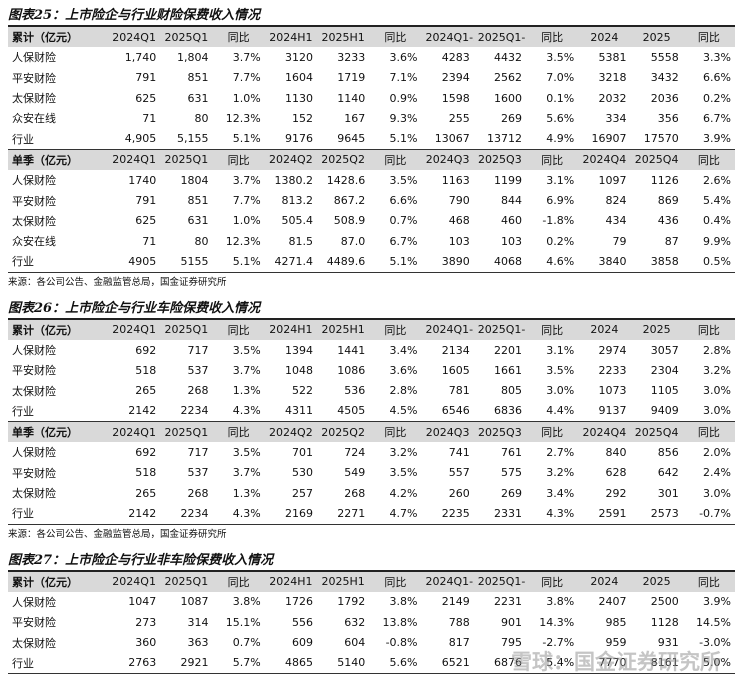  Describe the element at coordinates (671, 241) in the screenshot. I see `table-cell: 87` at that location.